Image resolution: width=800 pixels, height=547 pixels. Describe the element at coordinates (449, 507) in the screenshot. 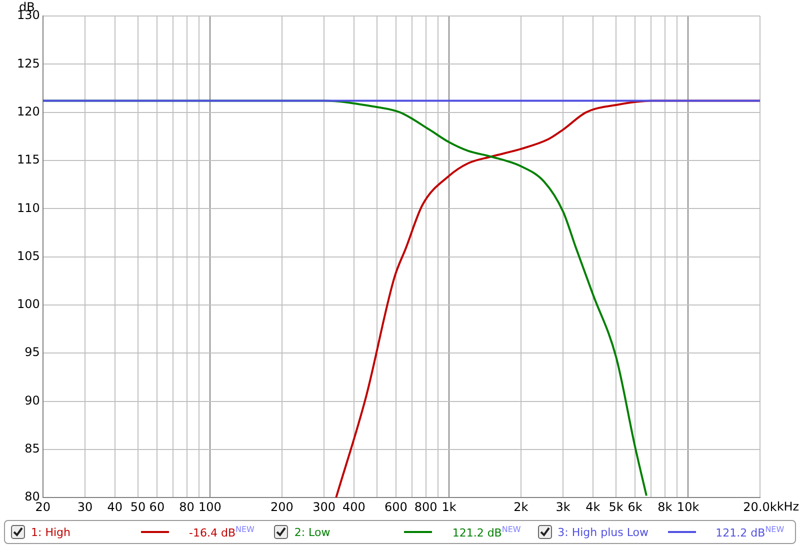

I see `x-tick-label: 1k` at that location.